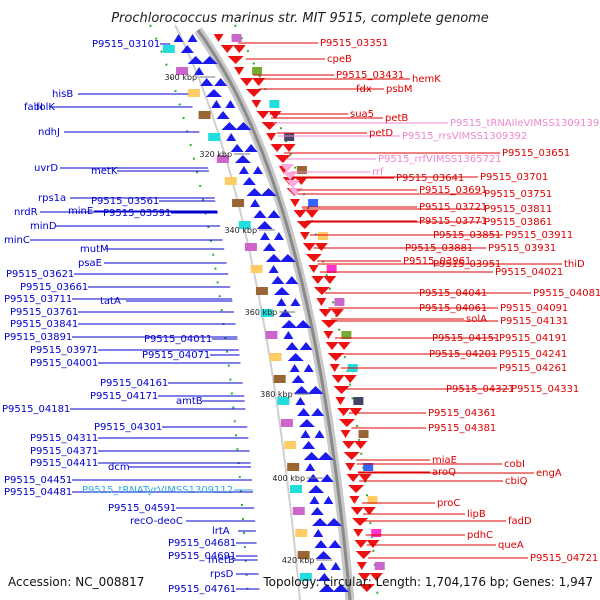 Image resolution: width=600 pixels, height=600 pixels. Describe the element at coordinates (119, 467) in the screenshot. I see `gene-label-left: dcm` at that location.